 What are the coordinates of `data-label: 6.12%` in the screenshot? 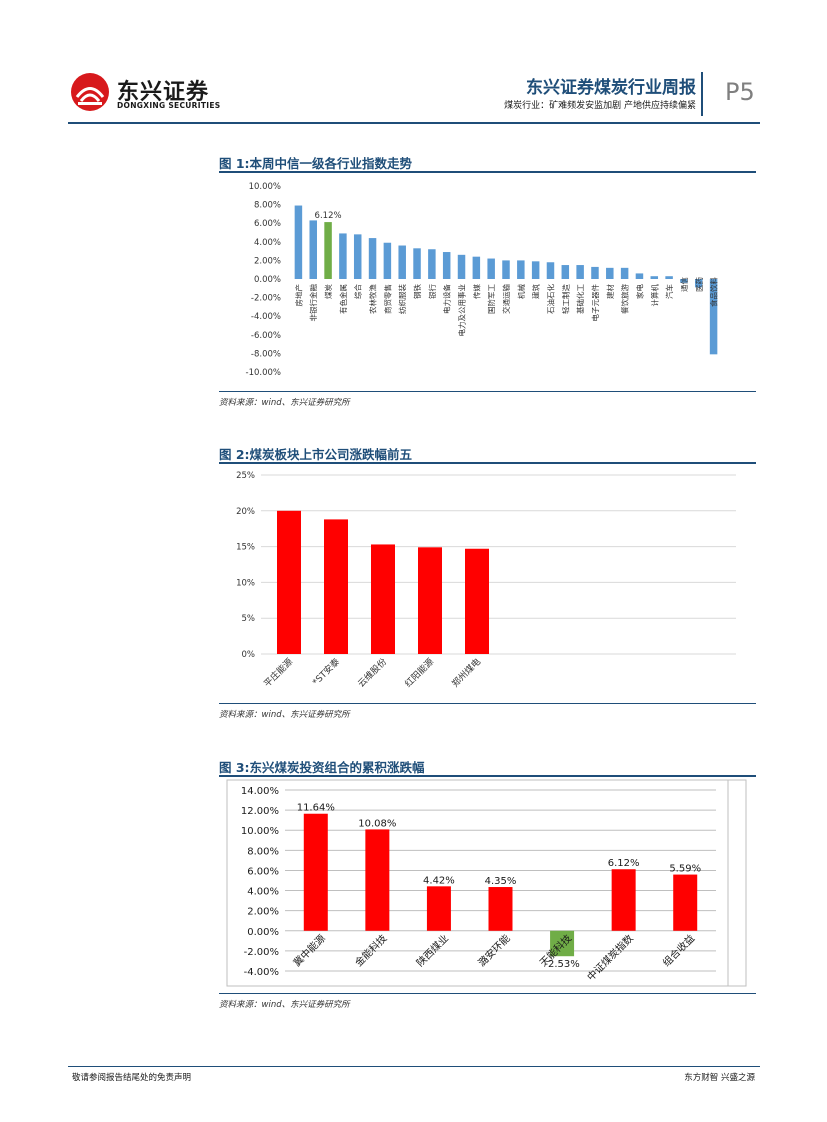 It's located at (328, 216).